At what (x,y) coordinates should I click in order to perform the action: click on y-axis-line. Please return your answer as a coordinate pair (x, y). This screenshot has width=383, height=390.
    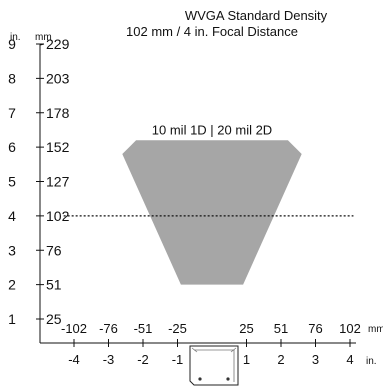
    Looking at the image, I should click on (42, 193).